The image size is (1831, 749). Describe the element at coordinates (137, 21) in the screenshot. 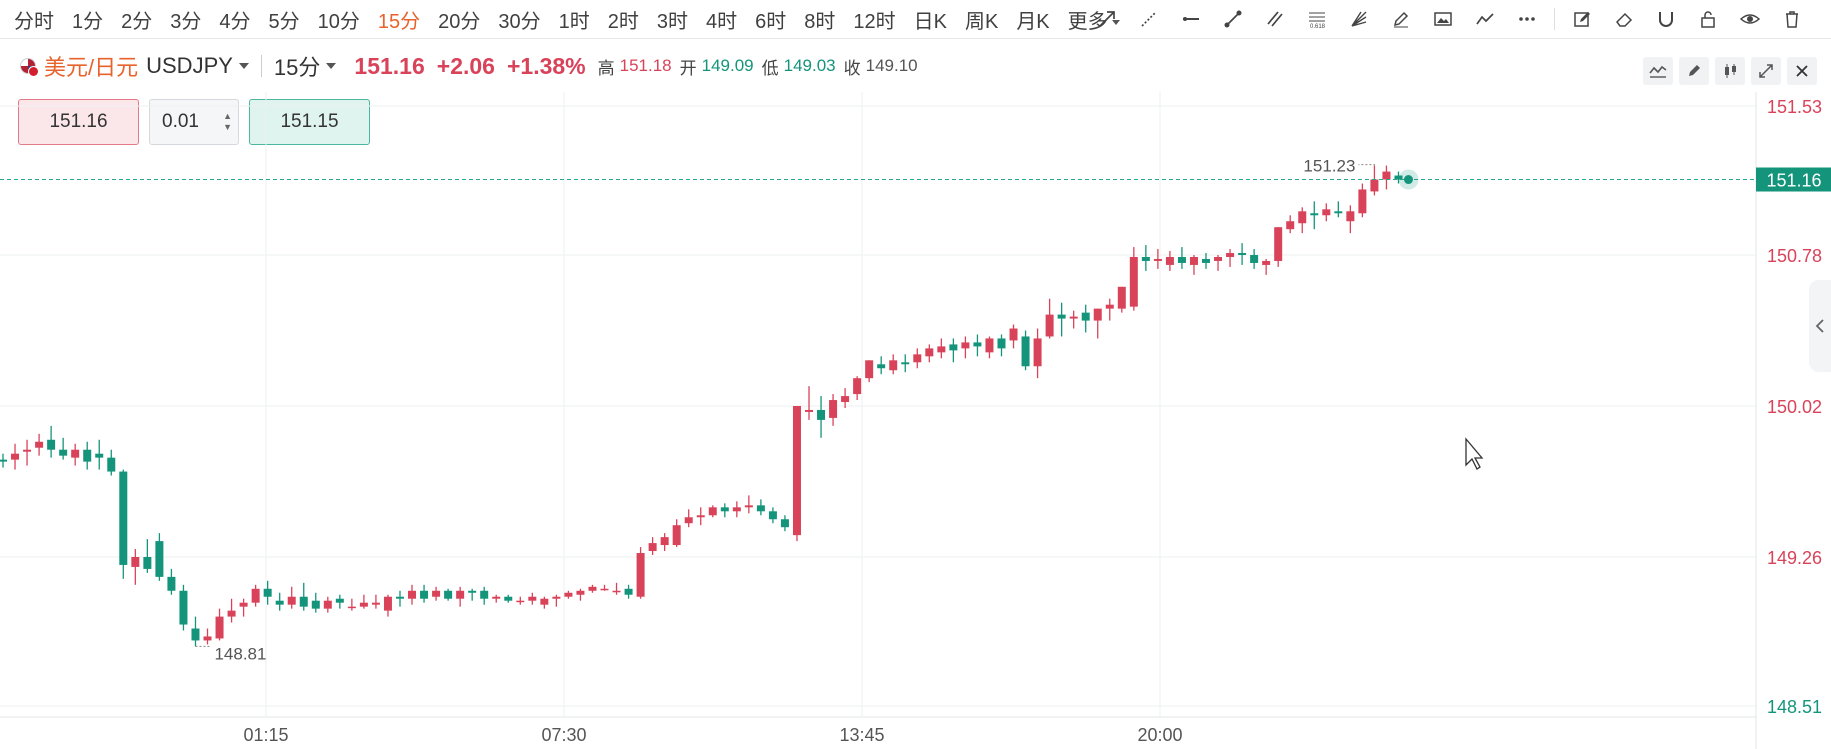

I see `period-tab-2: 2分` at that location.